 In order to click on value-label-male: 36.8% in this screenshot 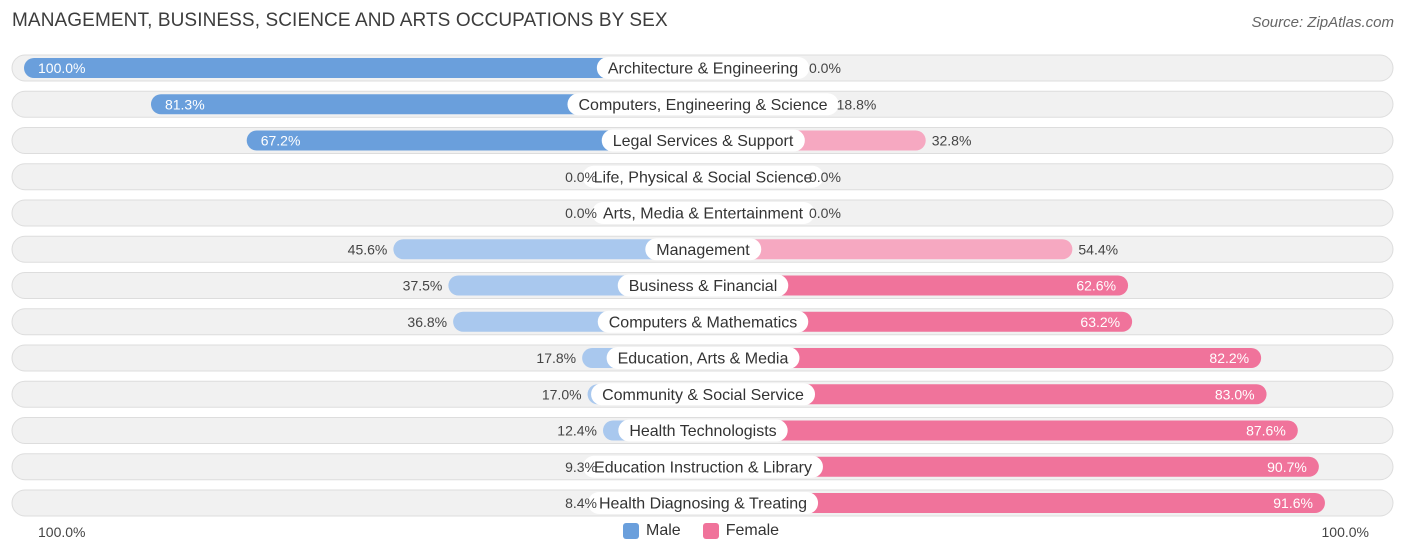, I will do `click(427, 322)`.